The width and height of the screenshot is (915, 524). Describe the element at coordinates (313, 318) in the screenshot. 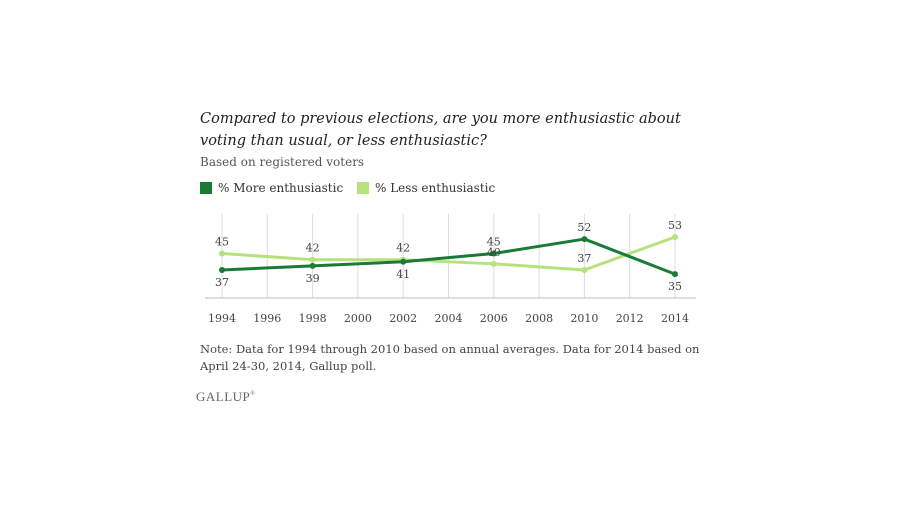

I see `x-tick-label: 1998` at that location.